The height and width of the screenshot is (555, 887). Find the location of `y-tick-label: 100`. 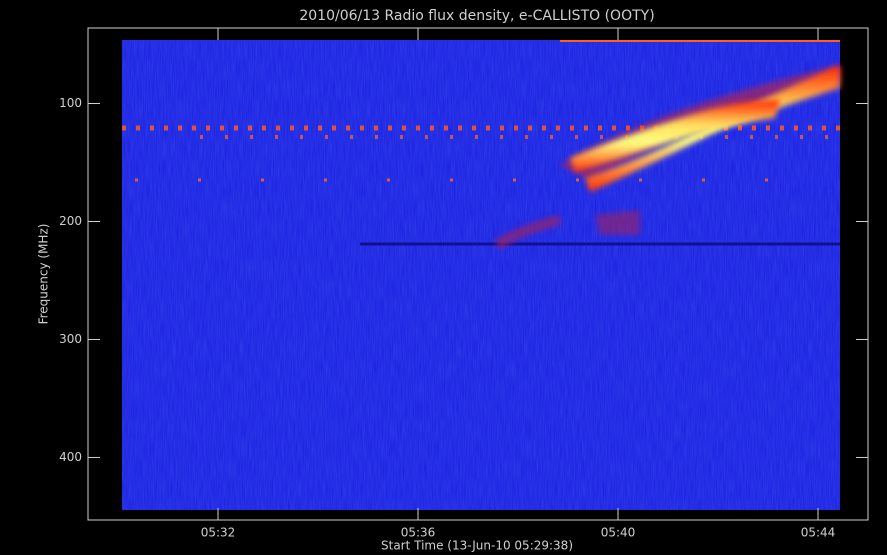

y-tick-label: 100 is located at coordinates (70, 103).